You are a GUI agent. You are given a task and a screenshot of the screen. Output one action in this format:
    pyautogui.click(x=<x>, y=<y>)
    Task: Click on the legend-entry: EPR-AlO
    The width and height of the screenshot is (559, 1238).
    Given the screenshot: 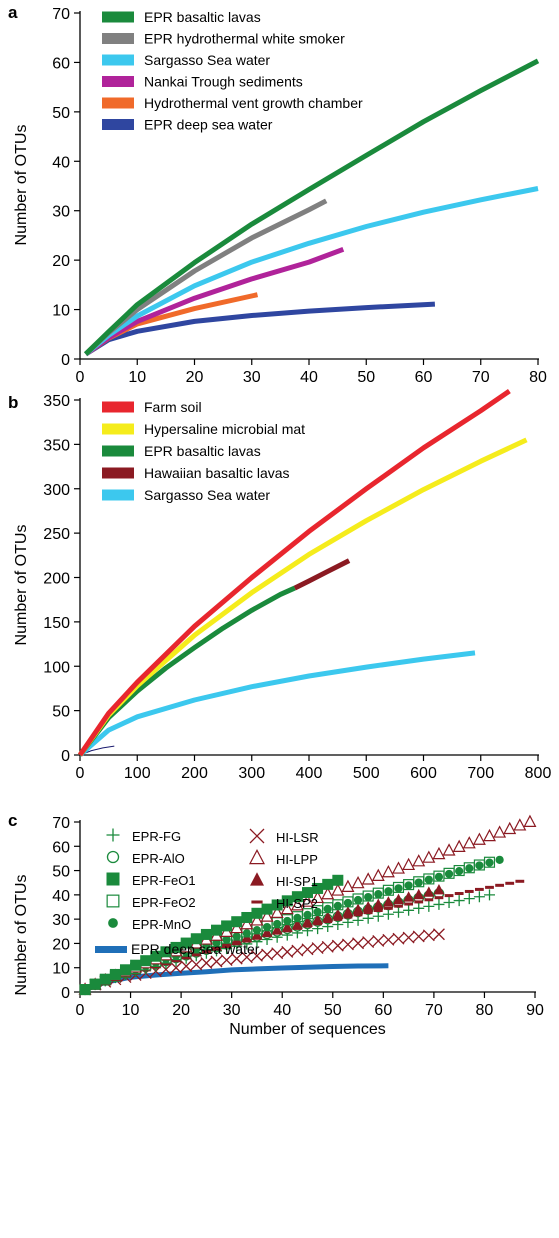 What is the action you would take?
    pyautogui.click(x=158, y=858)
    